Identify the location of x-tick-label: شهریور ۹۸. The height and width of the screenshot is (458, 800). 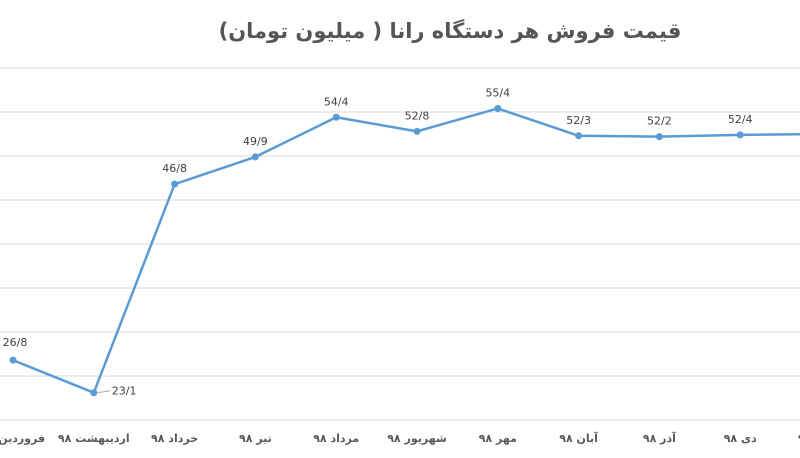
(417, 438).